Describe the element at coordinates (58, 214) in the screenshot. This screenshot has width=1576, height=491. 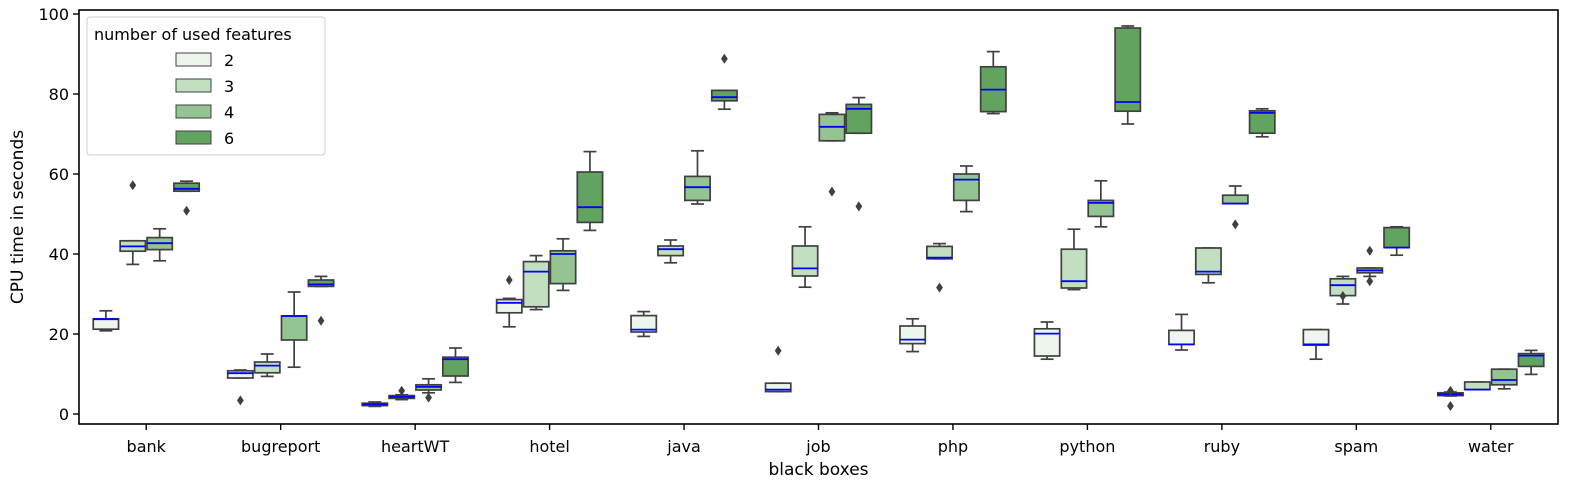
I see `y-axis: 0 20 40 60 80 100` at that location.